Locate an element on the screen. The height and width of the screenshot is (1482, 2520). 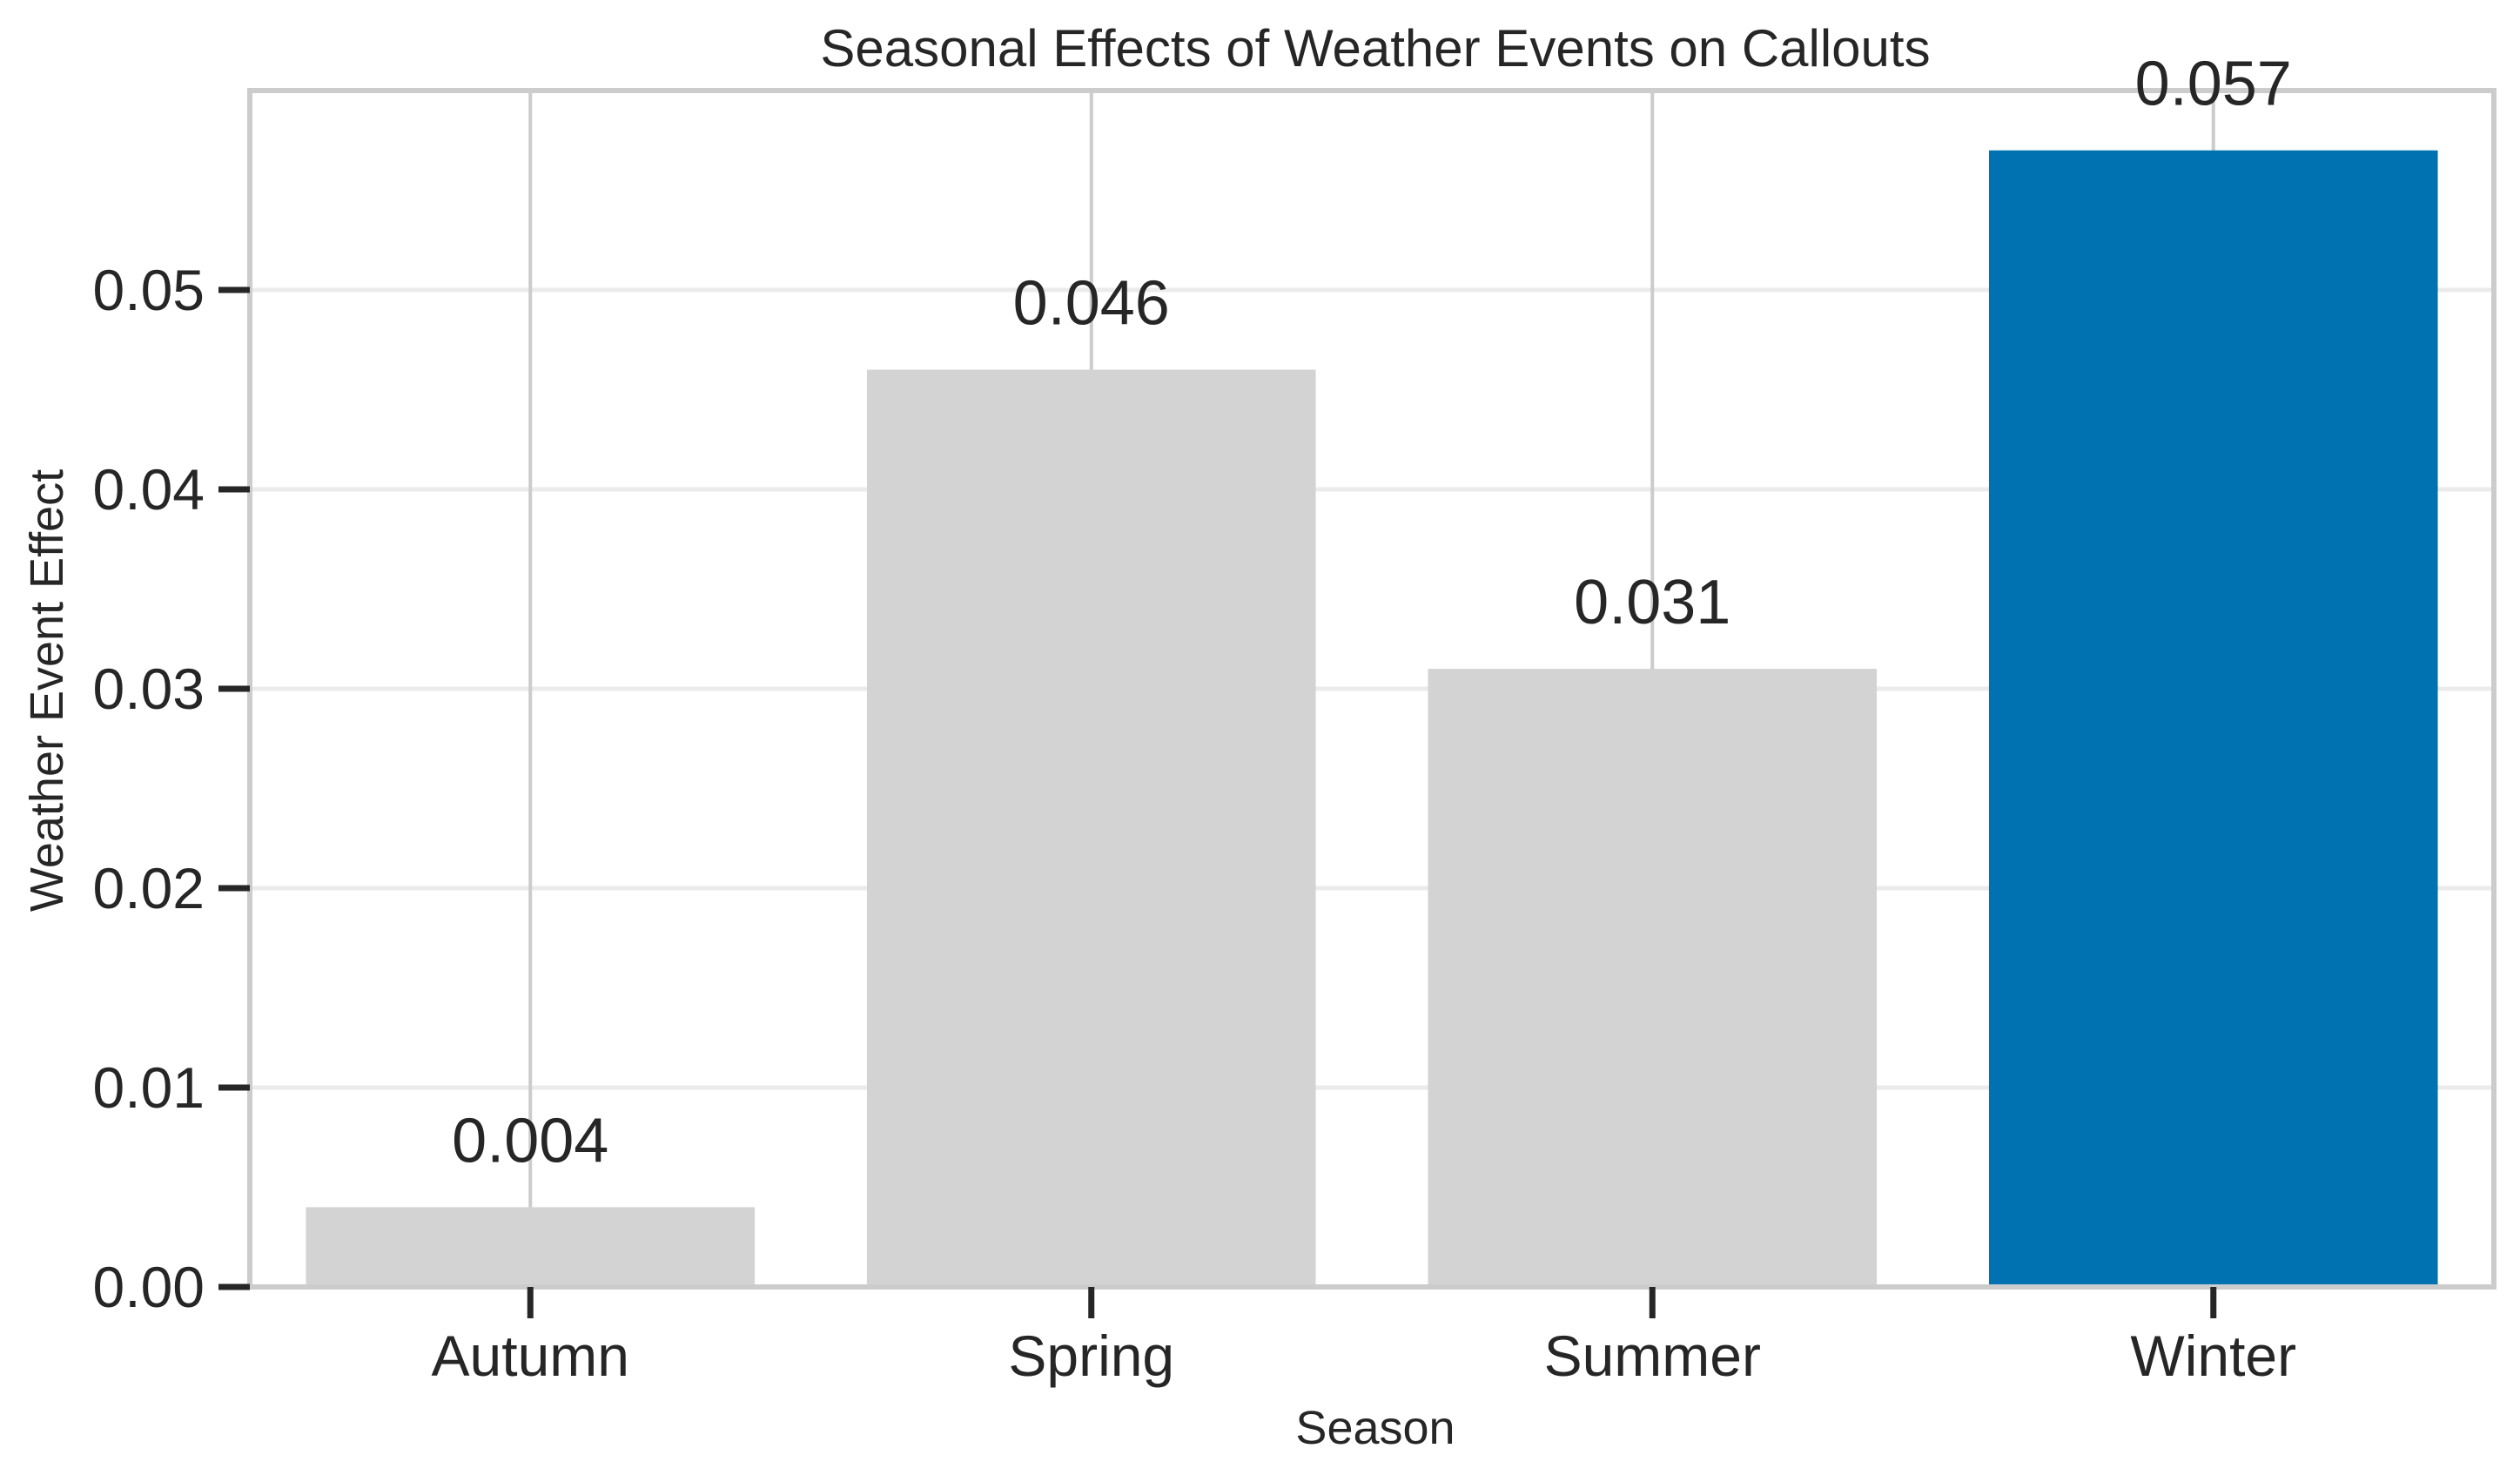
data-label: 0.057 is located at coordinates (2213, 84).